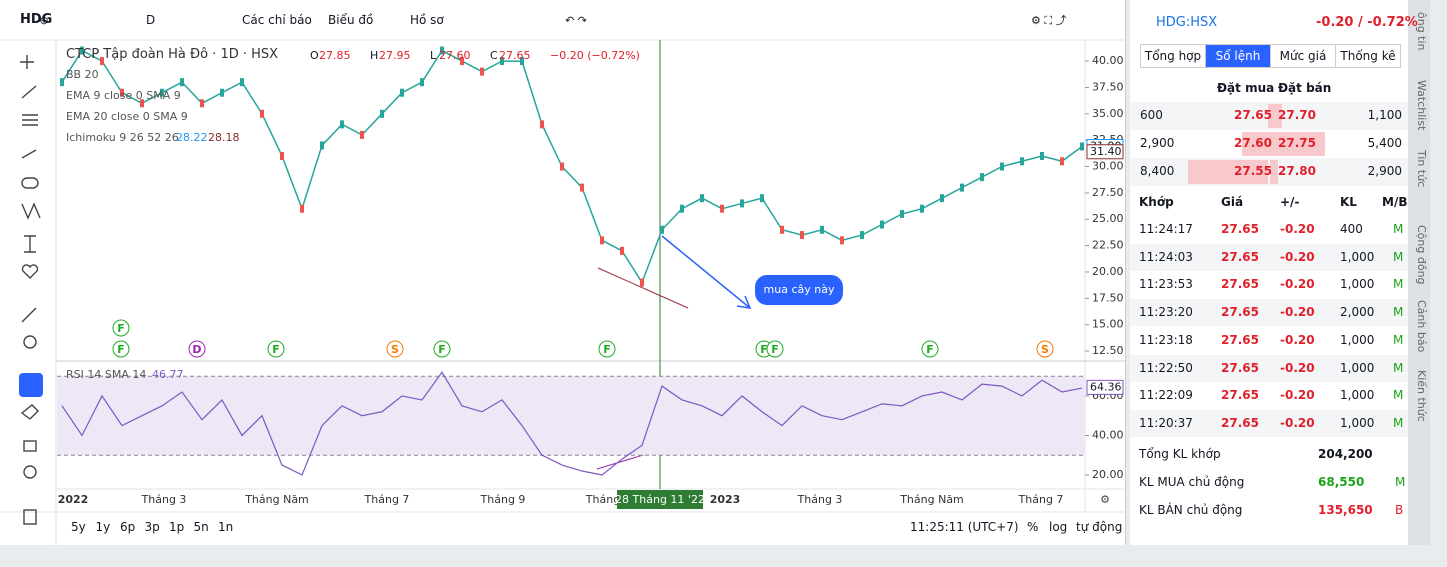  Describe the element at coordinates (122, 137) in the screenshot. I see `indicator-label: Ichimoku 9 26 52 26` at that location.